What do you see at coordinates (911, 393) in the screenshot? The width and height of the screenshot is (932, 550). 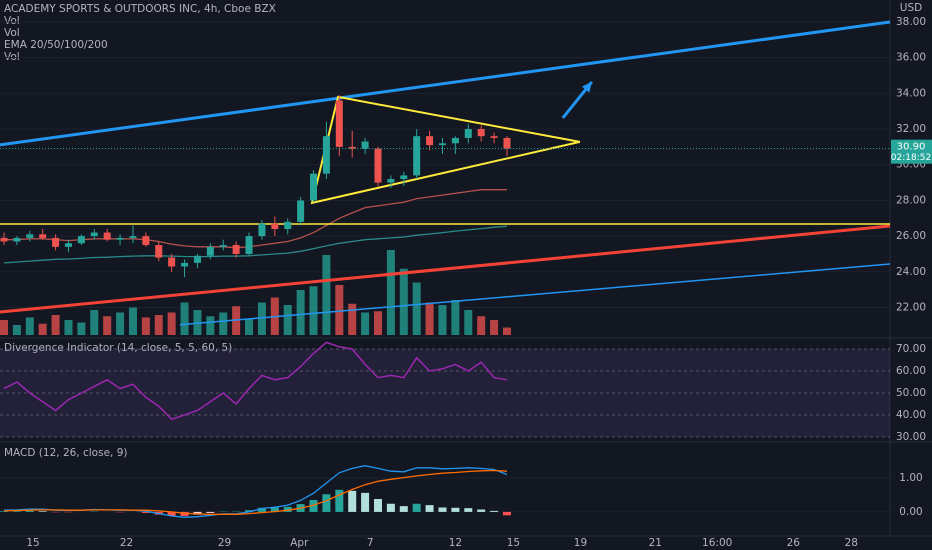 I see `y-tick-label: 50.00` at bounding box center [911, 393].